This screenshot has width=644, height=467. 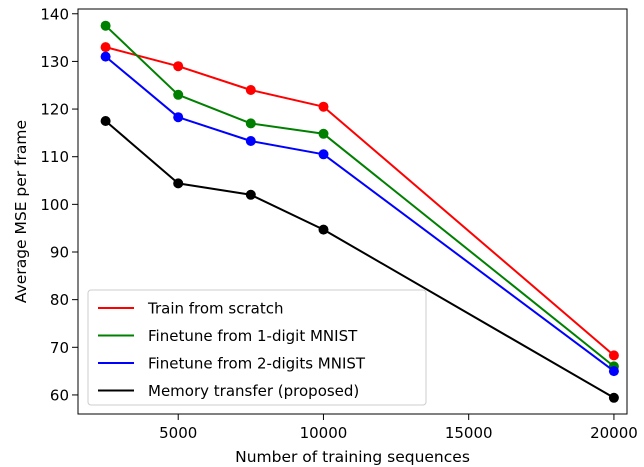 I want to click on y-tick-label: 130, so click(x=54, y=62).